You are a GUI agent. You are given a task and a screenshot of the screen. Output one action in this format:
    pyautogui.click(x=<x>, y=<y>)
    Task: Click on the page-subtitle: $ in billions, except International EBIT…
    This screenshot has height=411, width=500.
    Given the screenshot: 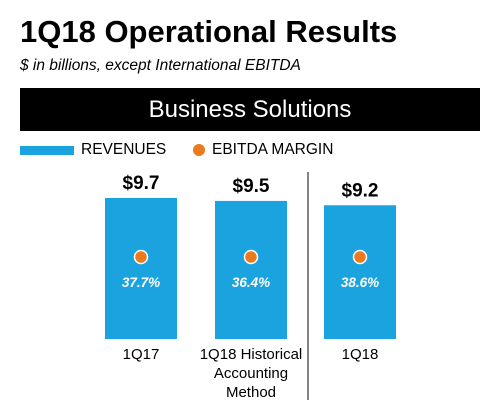 What is the action you would take?
    pyautogui.click(x=160, y=65)
    